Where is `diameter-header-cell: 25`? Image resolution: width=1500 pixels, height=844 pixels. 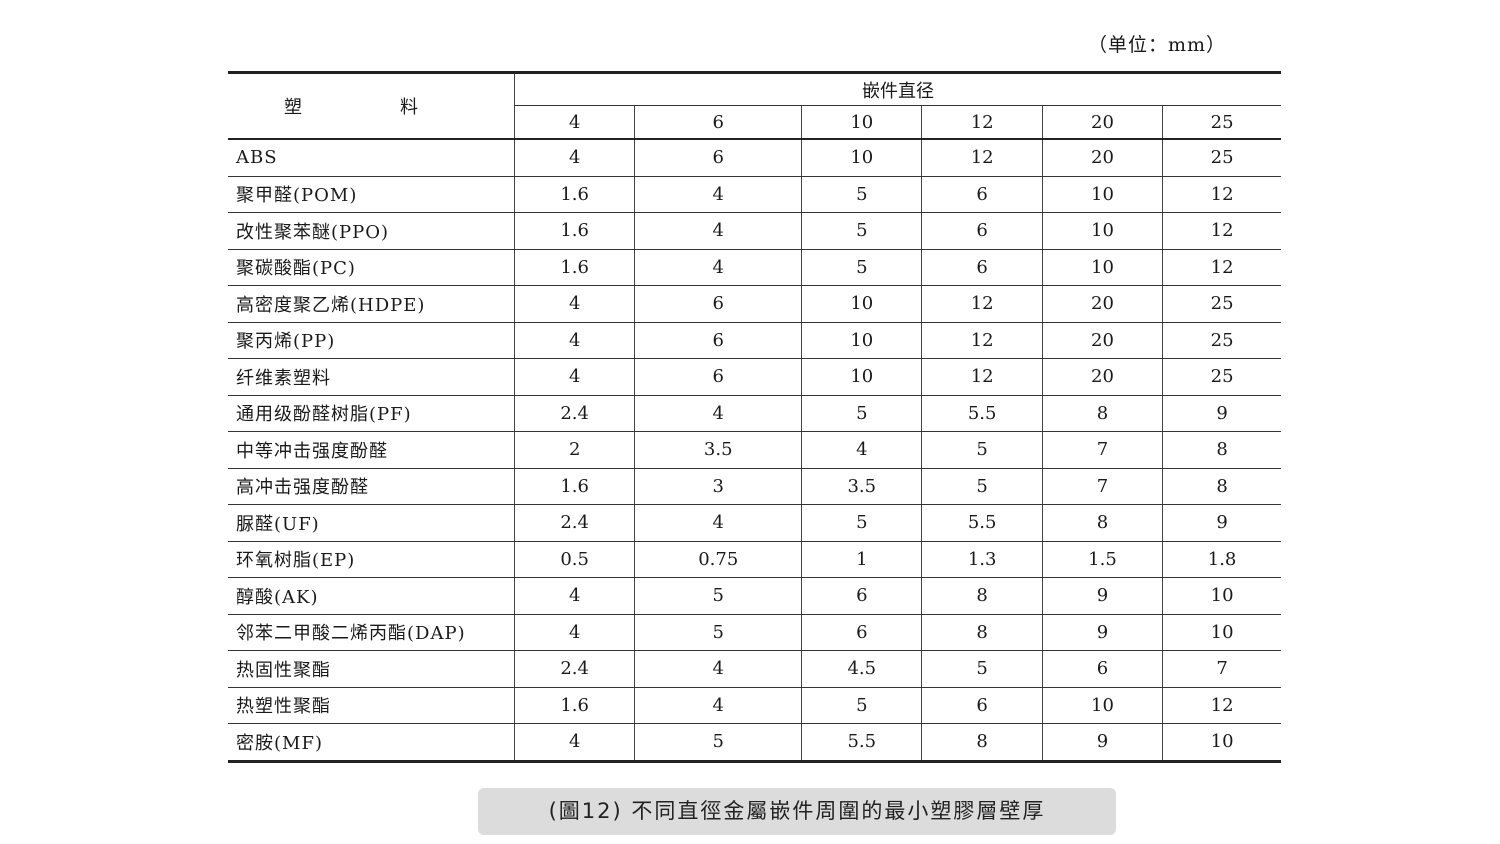 diameter-header-cell: 25 is located at coordinates (1221, 122).